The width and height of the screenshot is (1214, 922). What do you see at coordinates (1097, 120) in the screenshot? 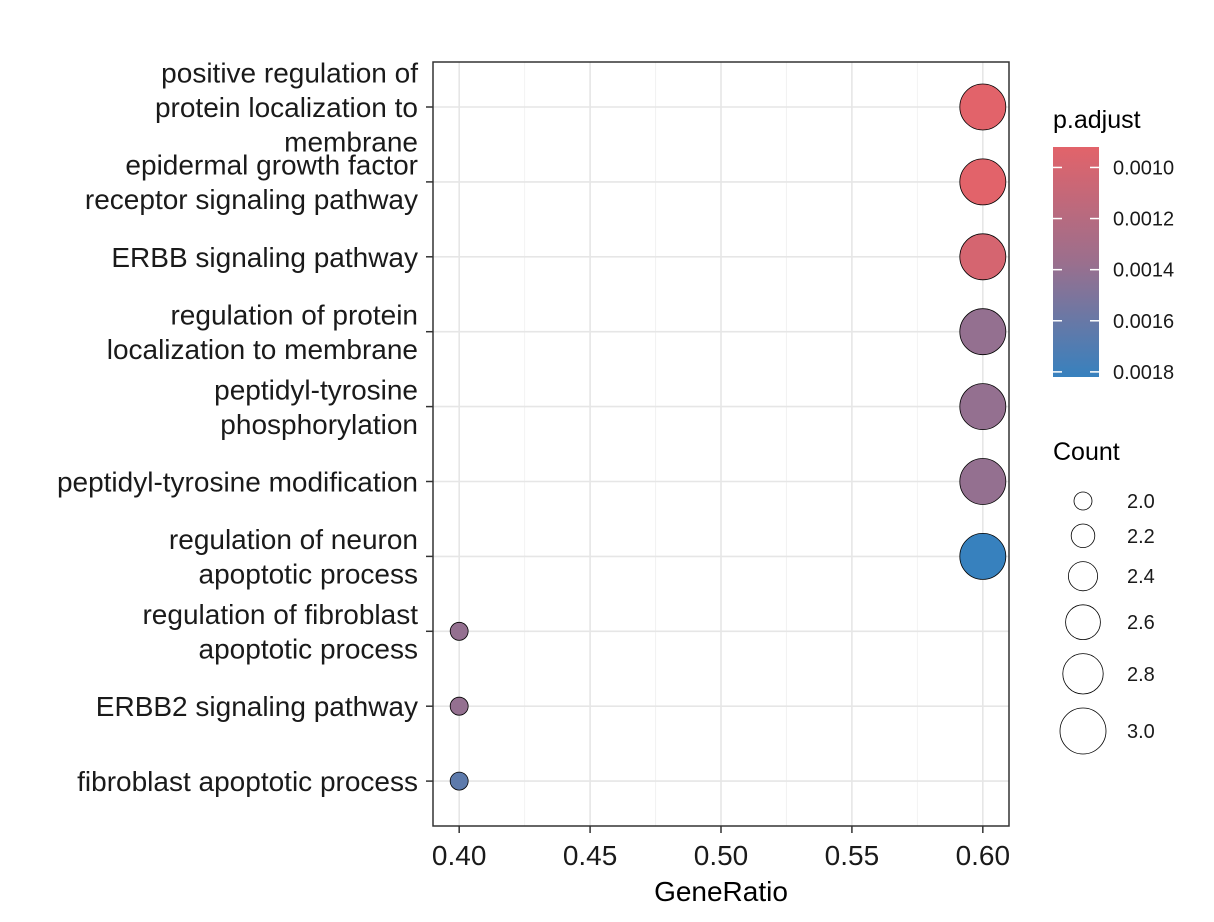
I see `color-legend-title: p.adjust` at bounding box center [1097, 120].